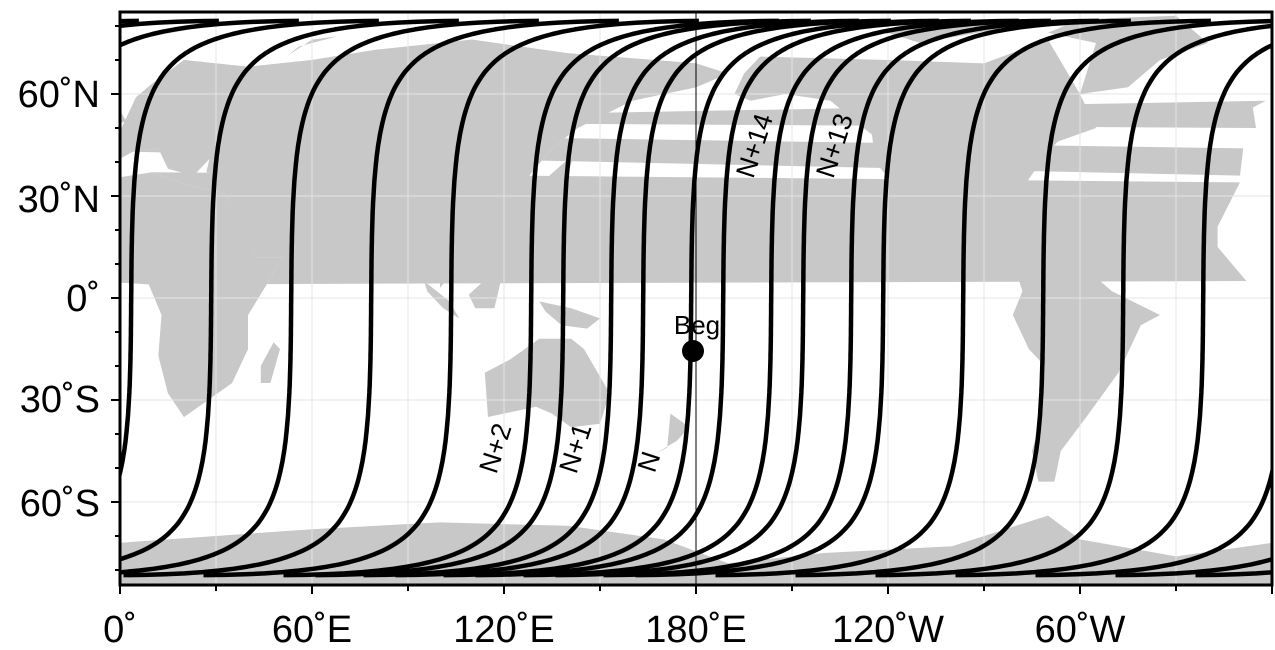 The image size is (1275, 650). What do you see at coordinates (697, 325) in the screenshot?
I see `start-label: Beg` at bounding box center [697, 325].